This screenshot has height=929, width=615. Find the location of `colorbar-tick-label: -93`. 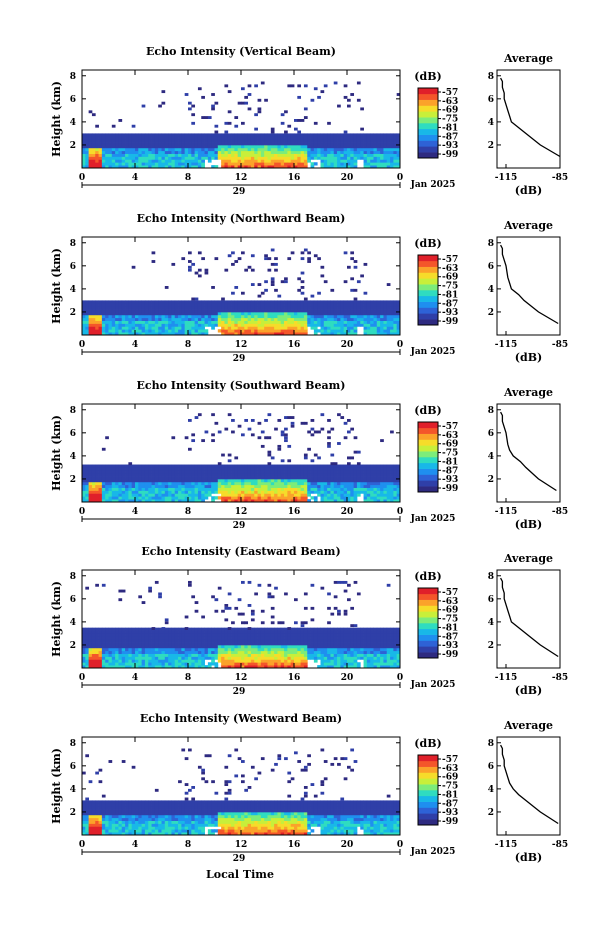

colorbar-tick-label: -93 is located at coordinates (450, 146).